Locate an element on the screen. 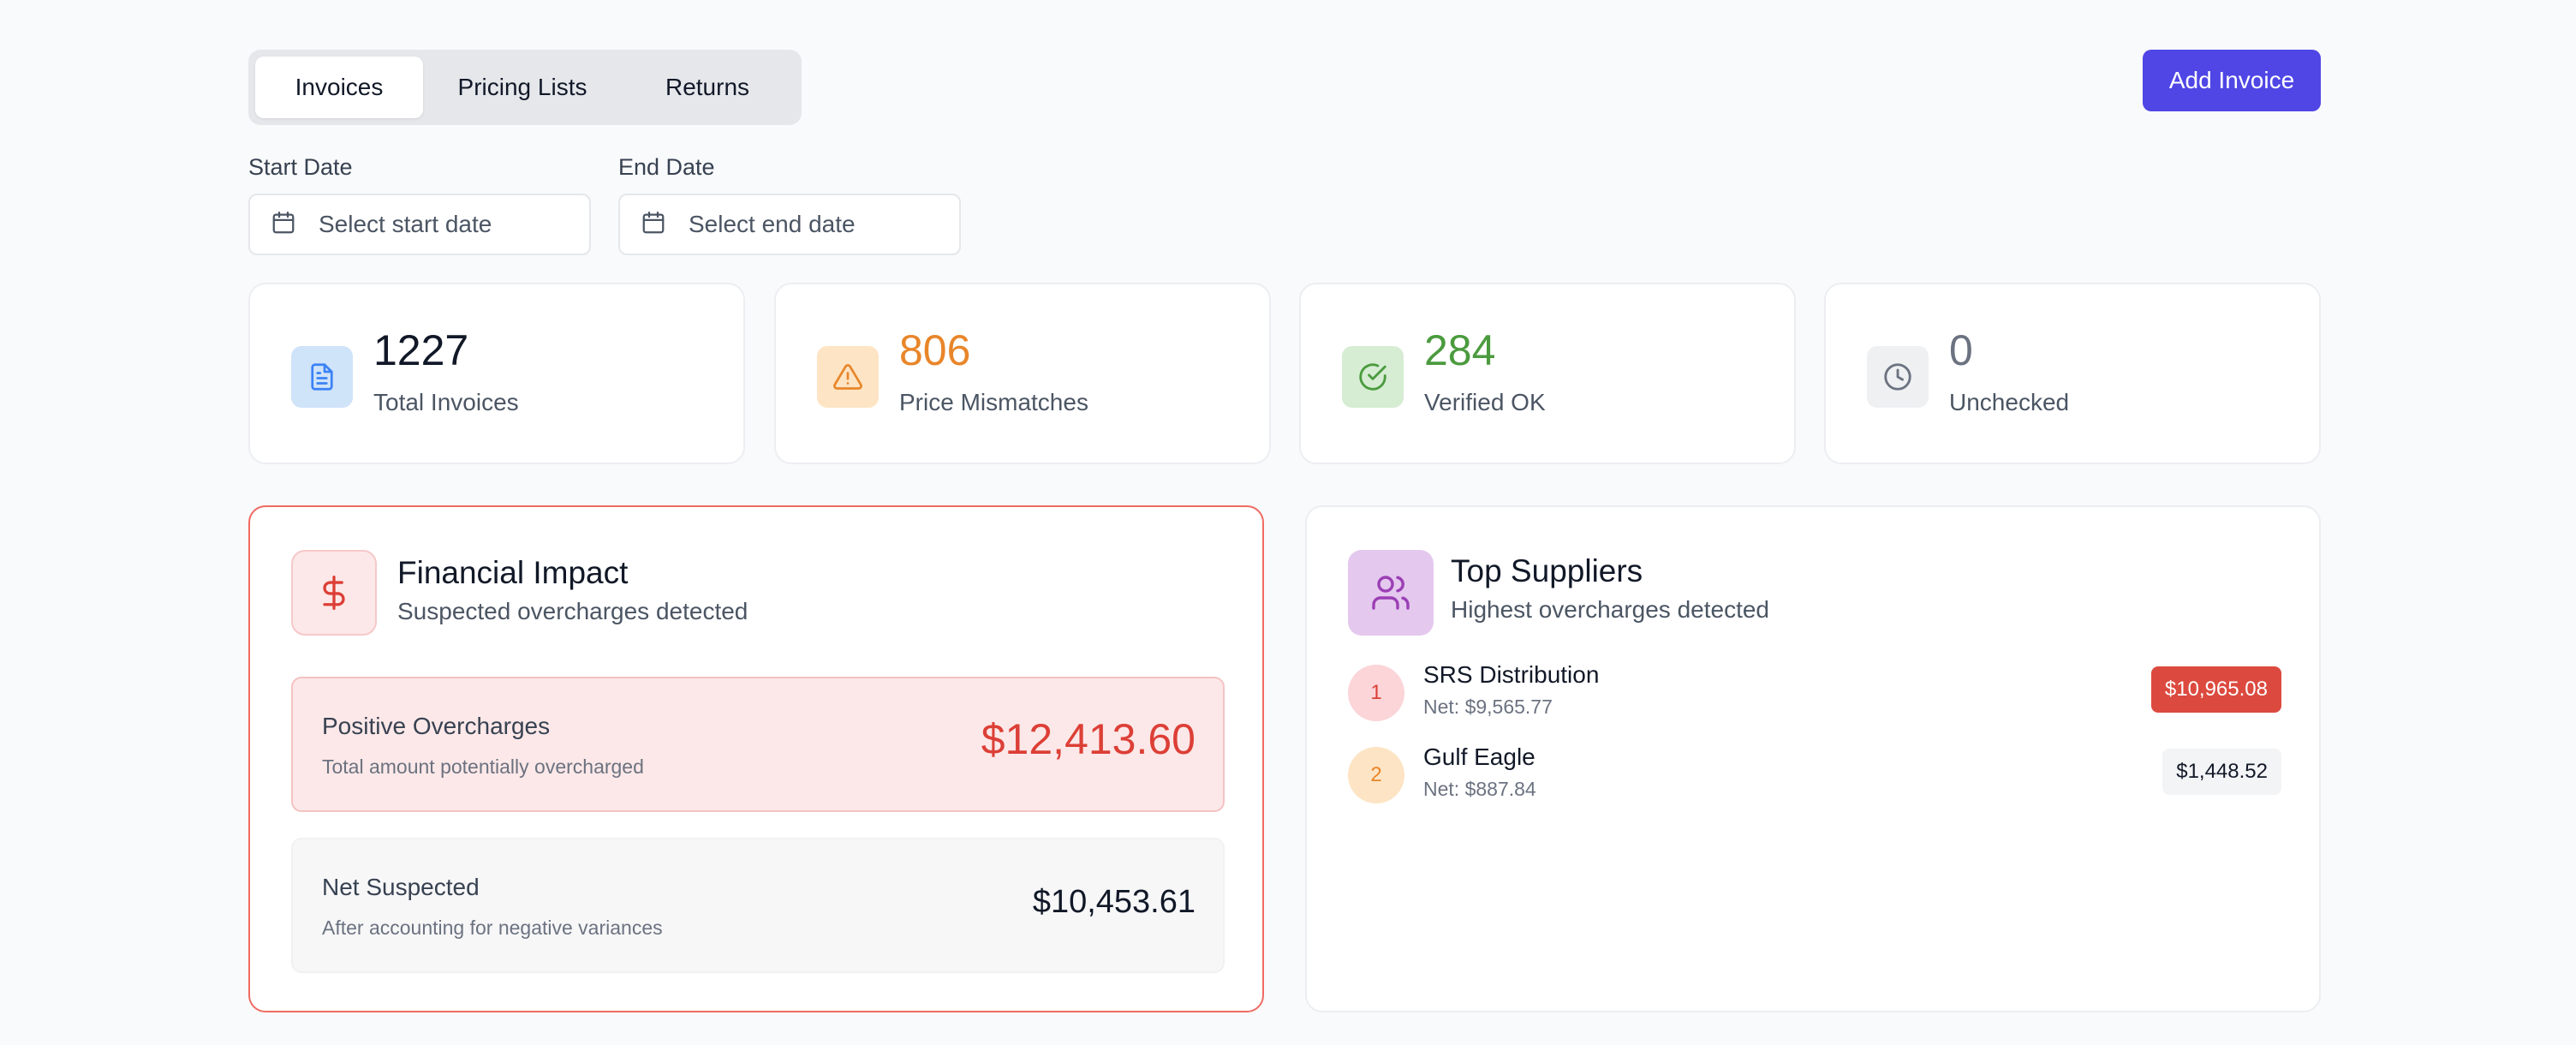 This screenshot has width=2576, height=1045. tab-returns: Returns is located at coordinates (708, 87).